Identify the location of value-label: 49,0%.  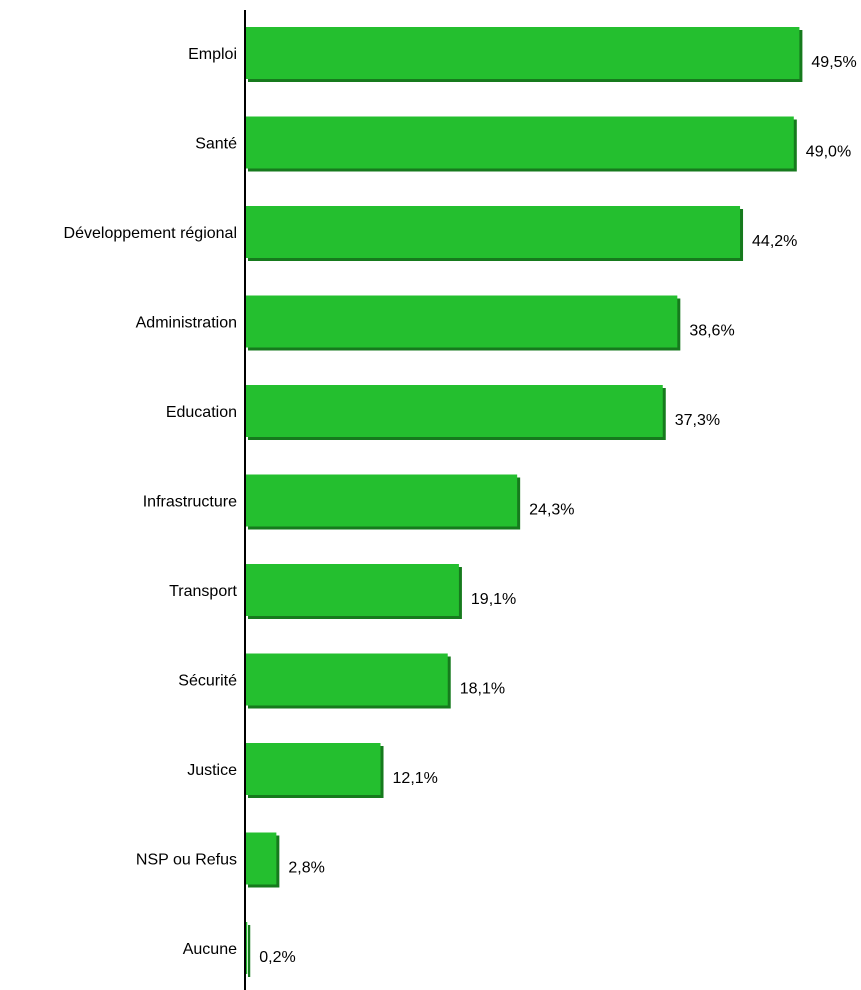
(828, 152).